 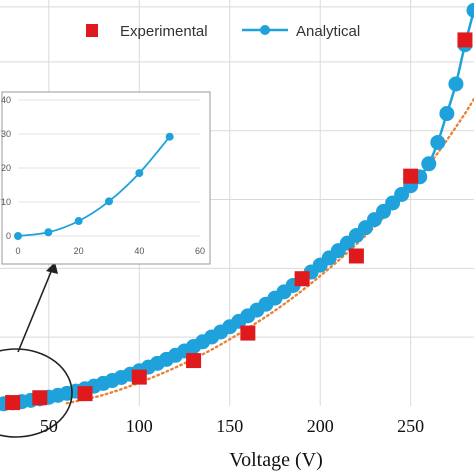 I want to click on inset-tick-labels: 0 20 40 60 0 10 20 30 40, so click(x=103, y=175).